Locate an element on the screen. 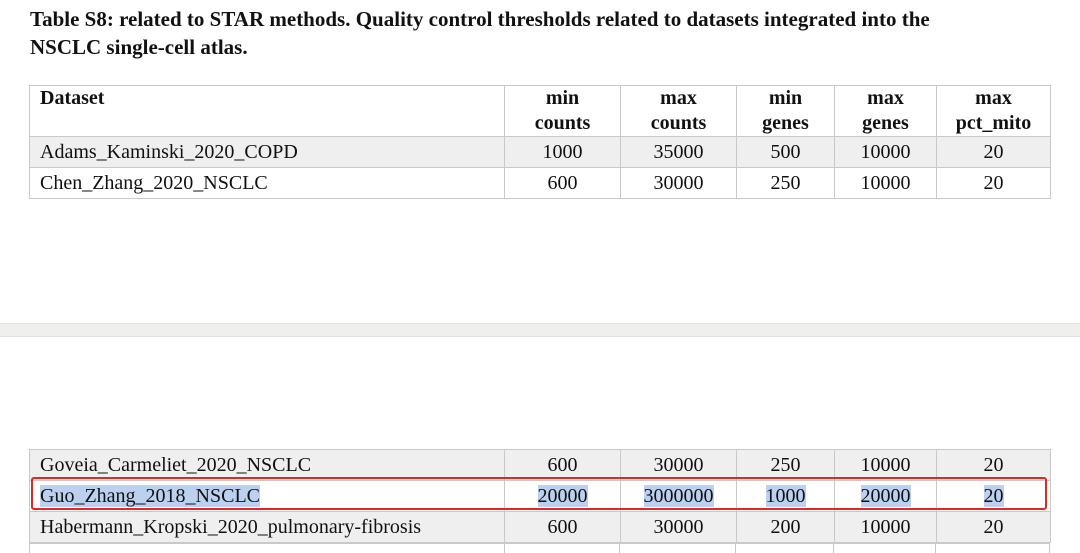 The width and height of the screenshot is (1080, 553). cell-dataset: Goveia_Carmeliet_2020_NSCLC is located at coordinates (267, 465).